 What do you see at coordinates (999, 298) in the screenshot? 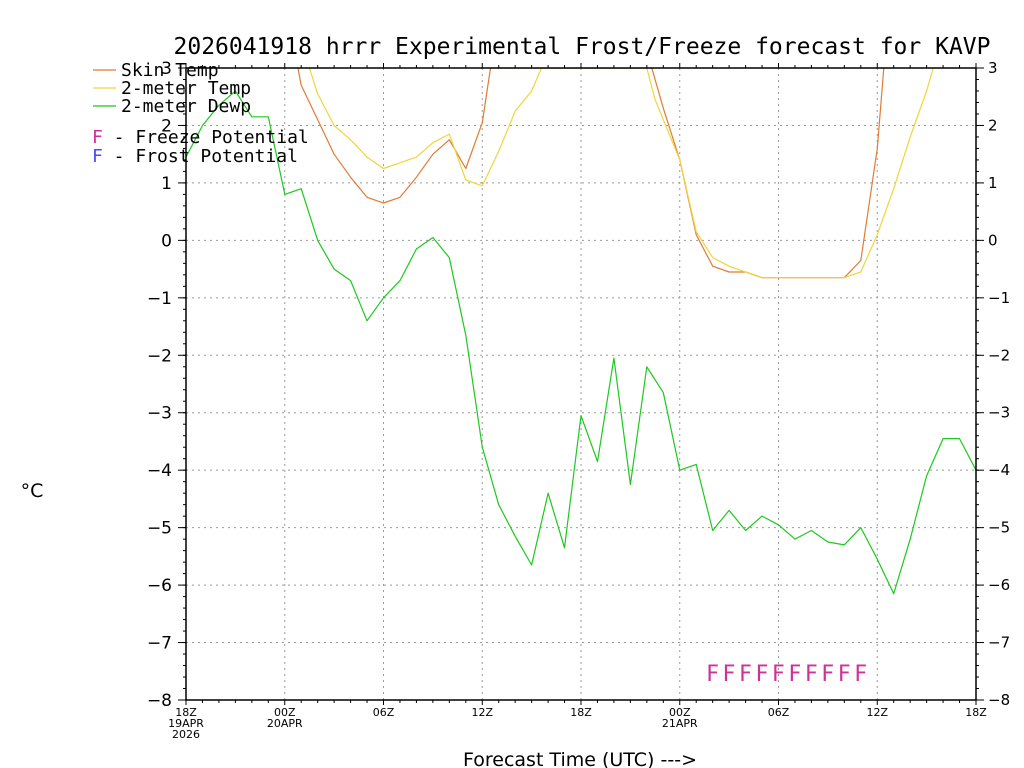
I see `y-tick-label-right: −1` at bounding box center [999, 298].